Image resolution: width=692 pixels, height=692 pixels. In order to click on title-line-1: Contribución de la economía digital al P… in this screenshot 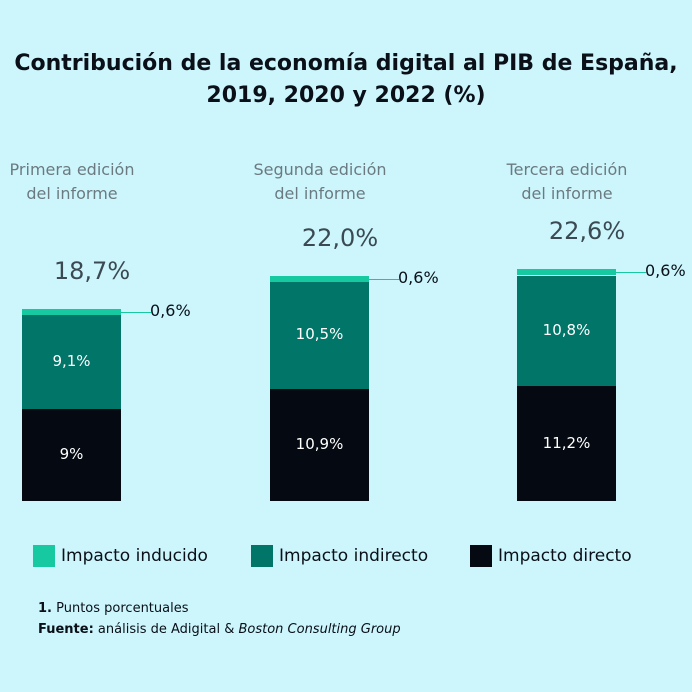, I will do `click(346, 63)`.